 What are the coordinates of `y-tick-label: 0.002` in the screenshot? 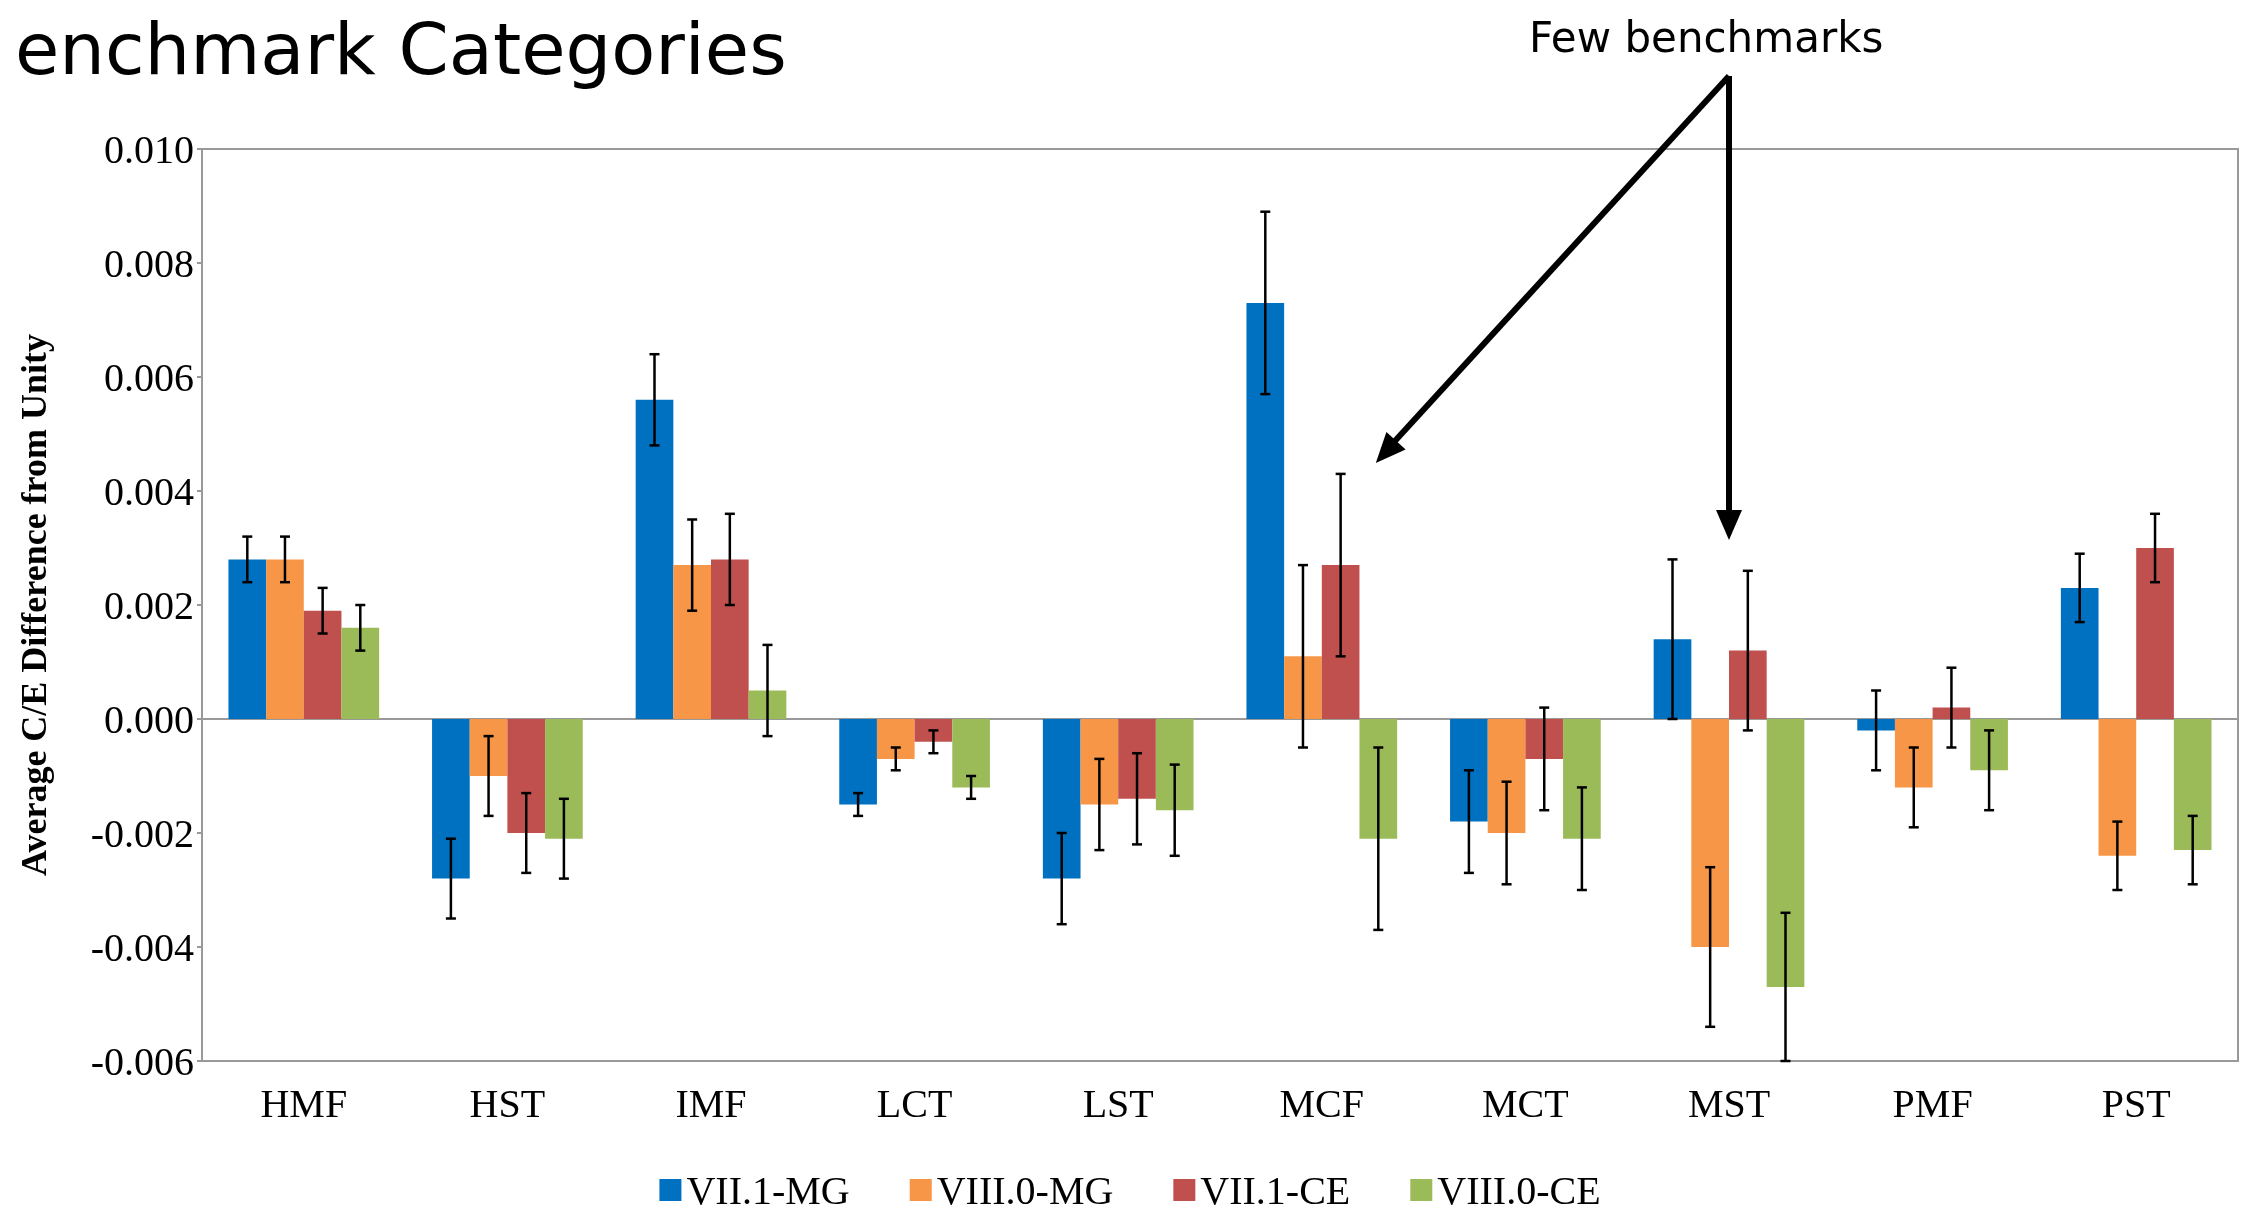 It's located at (149, 605).